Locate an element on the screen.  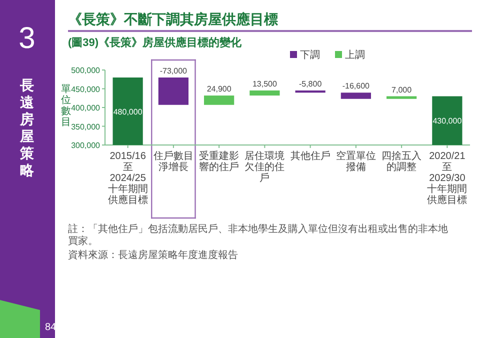
x-tick-label: 受重建影響的住戶 is located at coordinates (219, 161).